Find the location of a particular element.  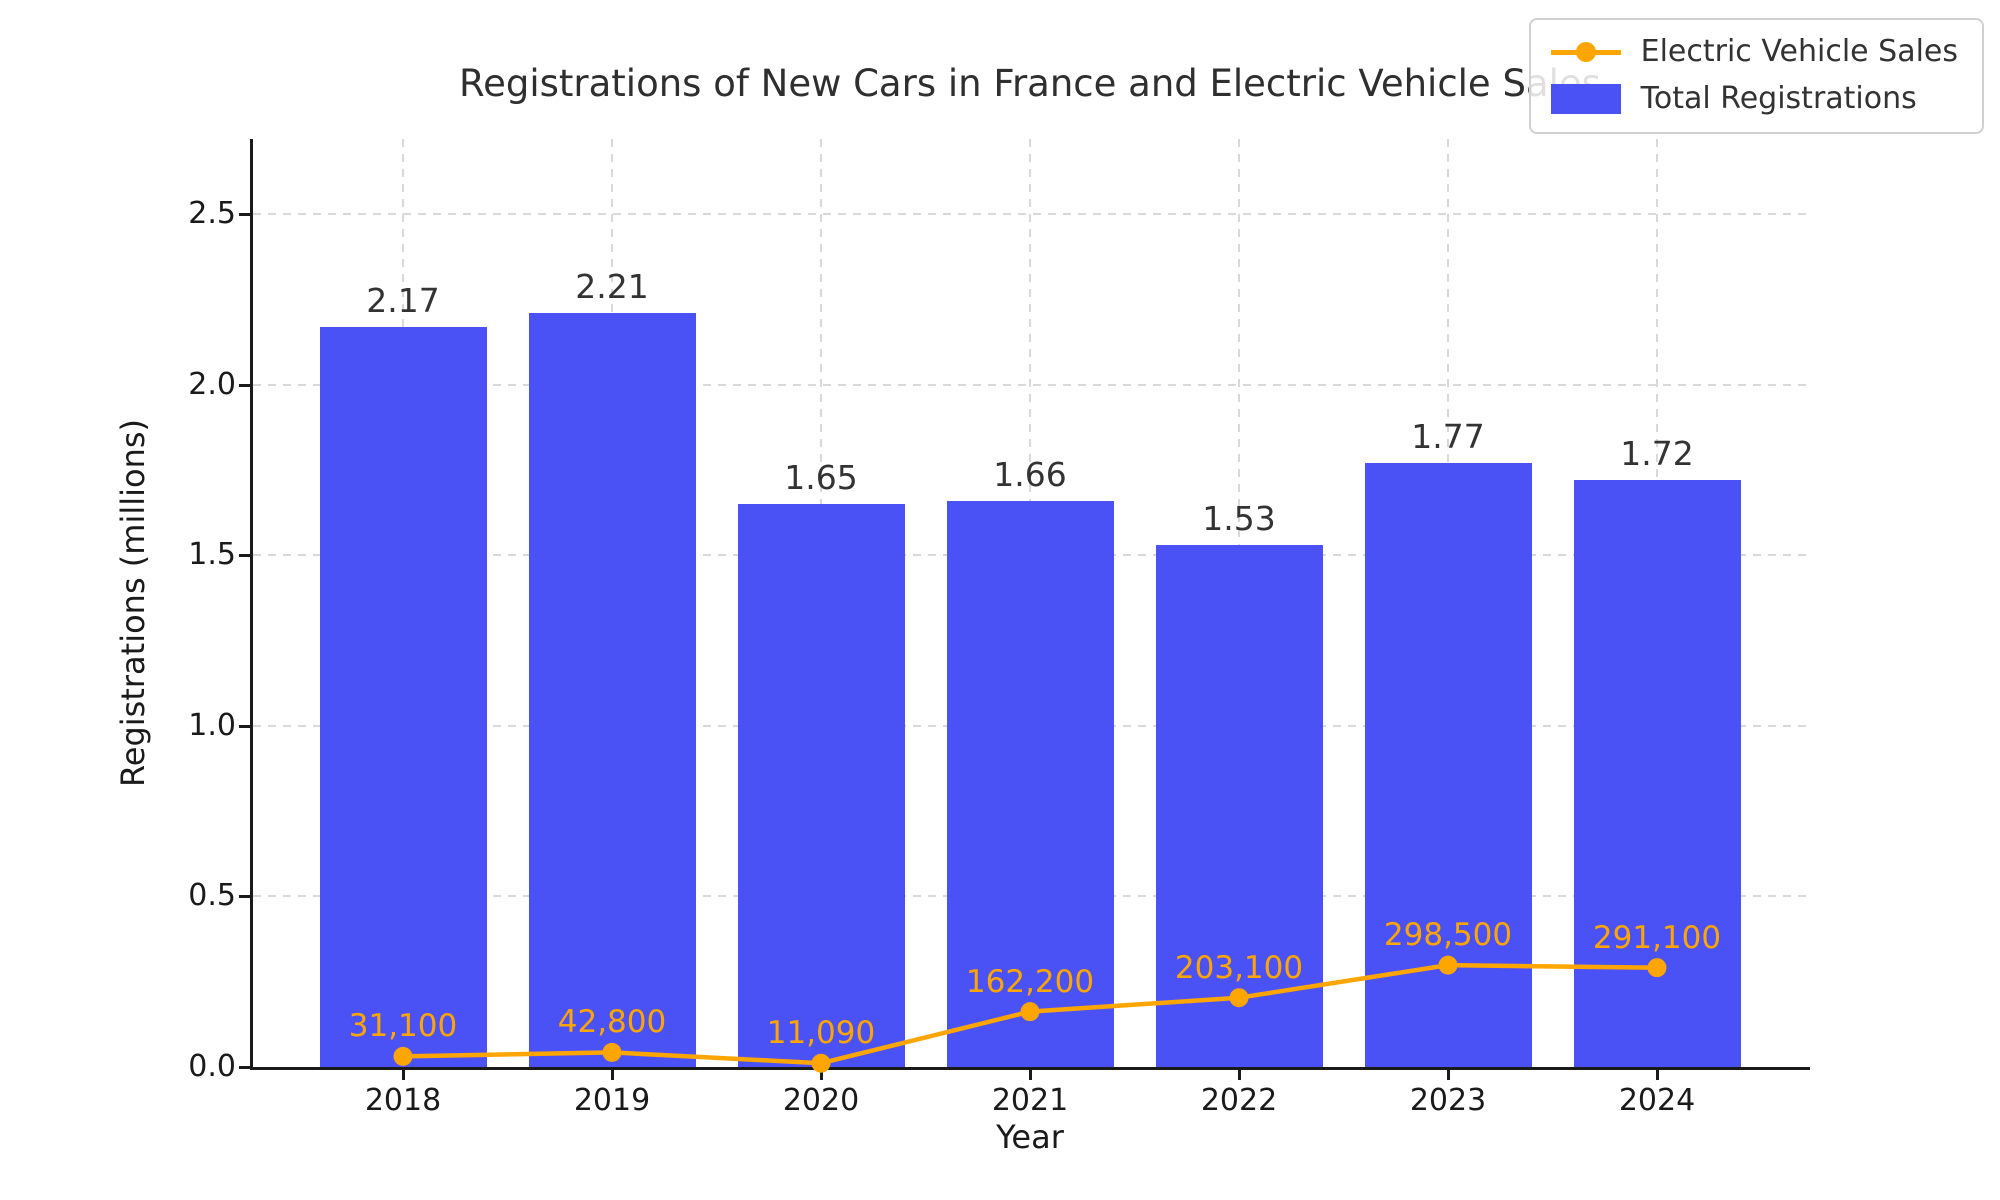

x-tick-label: 2024 is located at coordinates (1657, 1100).